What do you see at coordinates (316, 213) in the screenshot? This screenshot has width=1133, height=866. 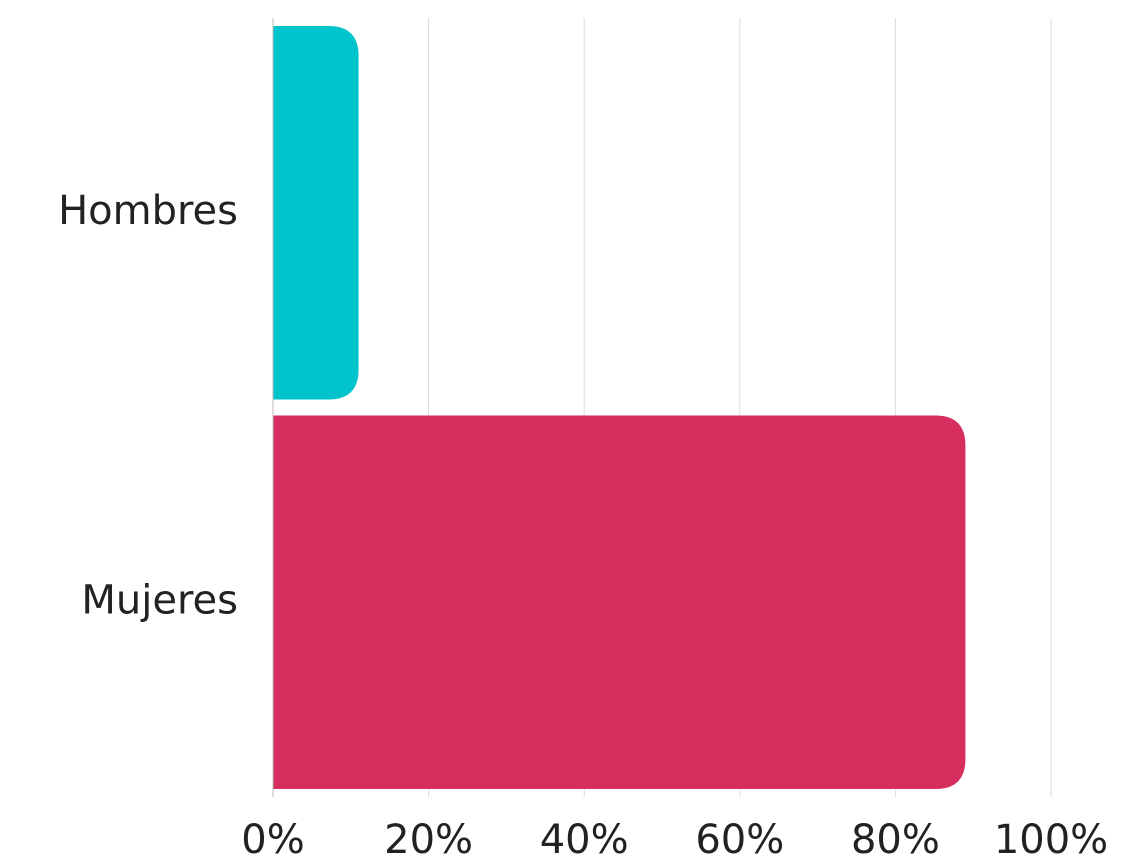 I see `bar-hombres` at bounding box center [316, 213].